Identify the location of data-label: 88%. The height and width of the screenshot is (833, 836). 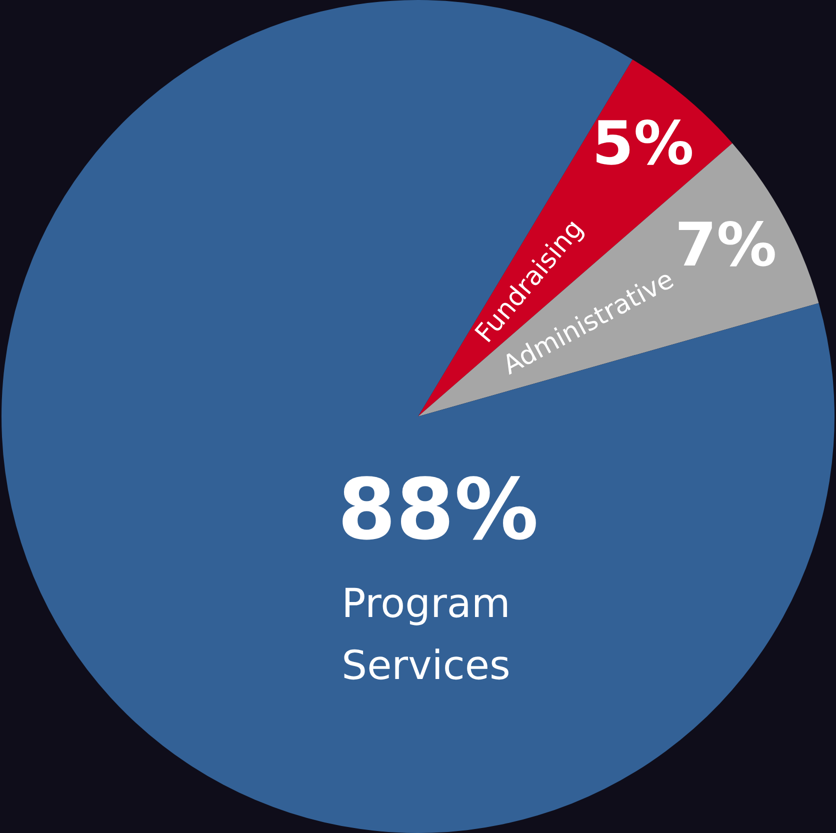
(438, 509).